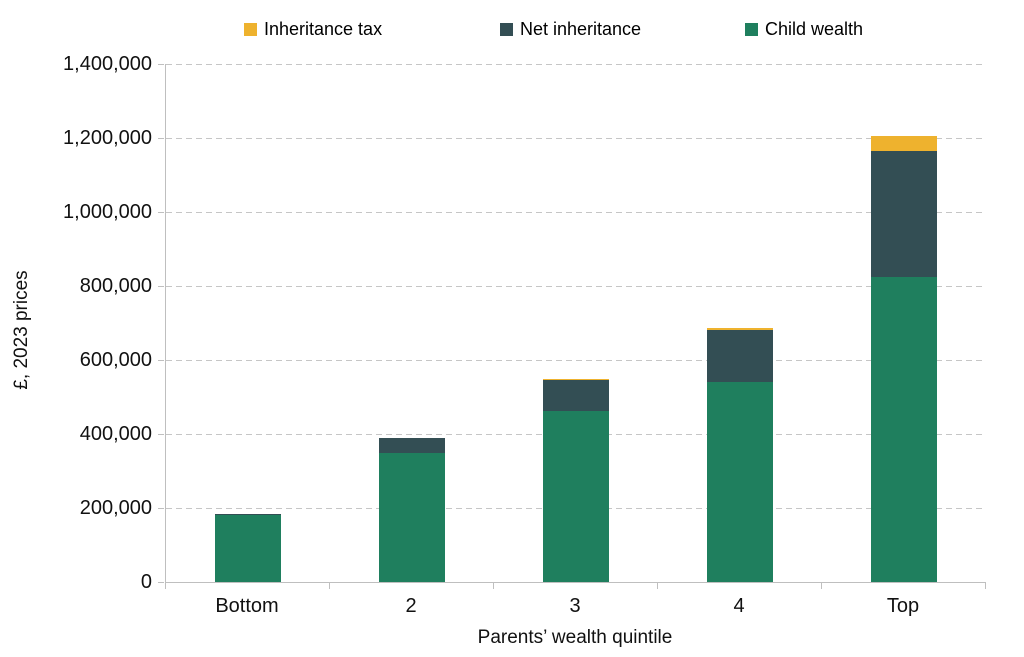 Image resolution: width=1024 pixels, height=657 pixels. What do you see at coordinates (248, 323) in the screenshot?
I see `bar-bottom` at bounding box center [248, 323].